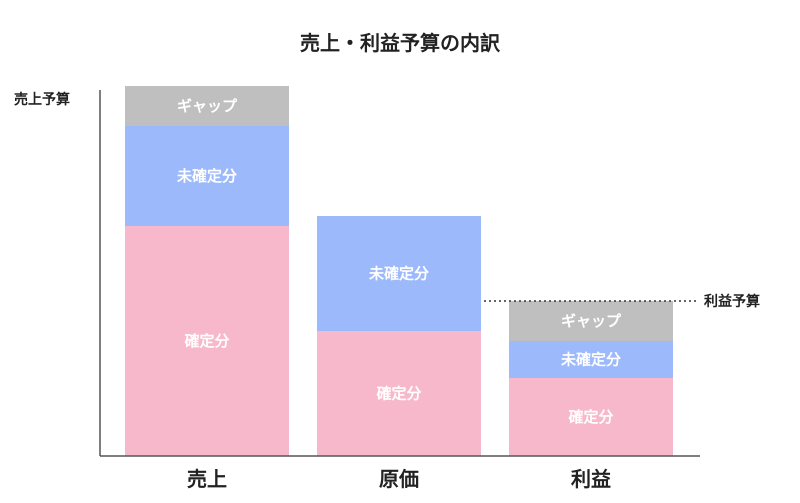  I want to click on y-axis-label: 売上予算, so click(42, 99).